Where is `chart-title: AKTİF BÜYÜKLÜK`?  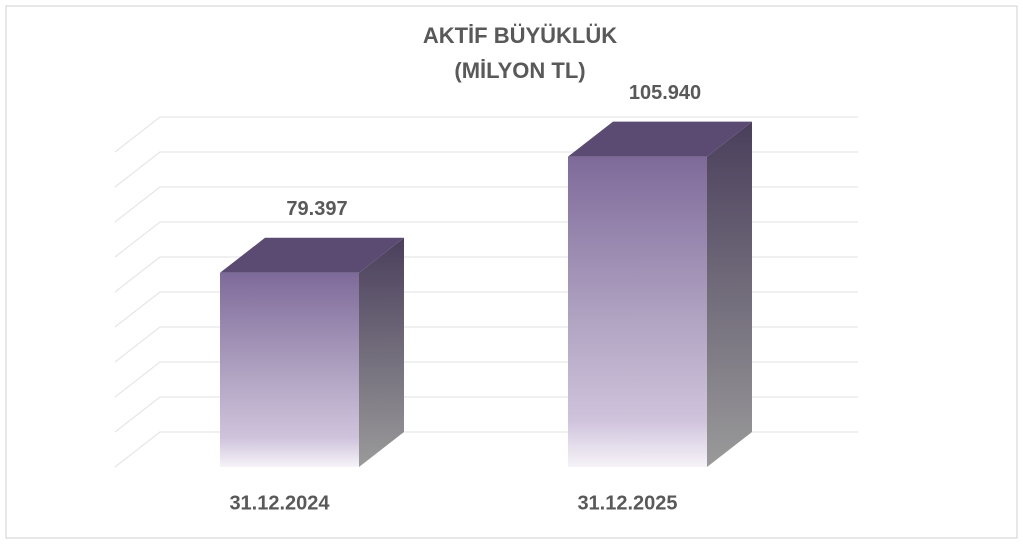
chart-title: AKTİF BÜYÜKLÜK is located at coordinates (520, 35).